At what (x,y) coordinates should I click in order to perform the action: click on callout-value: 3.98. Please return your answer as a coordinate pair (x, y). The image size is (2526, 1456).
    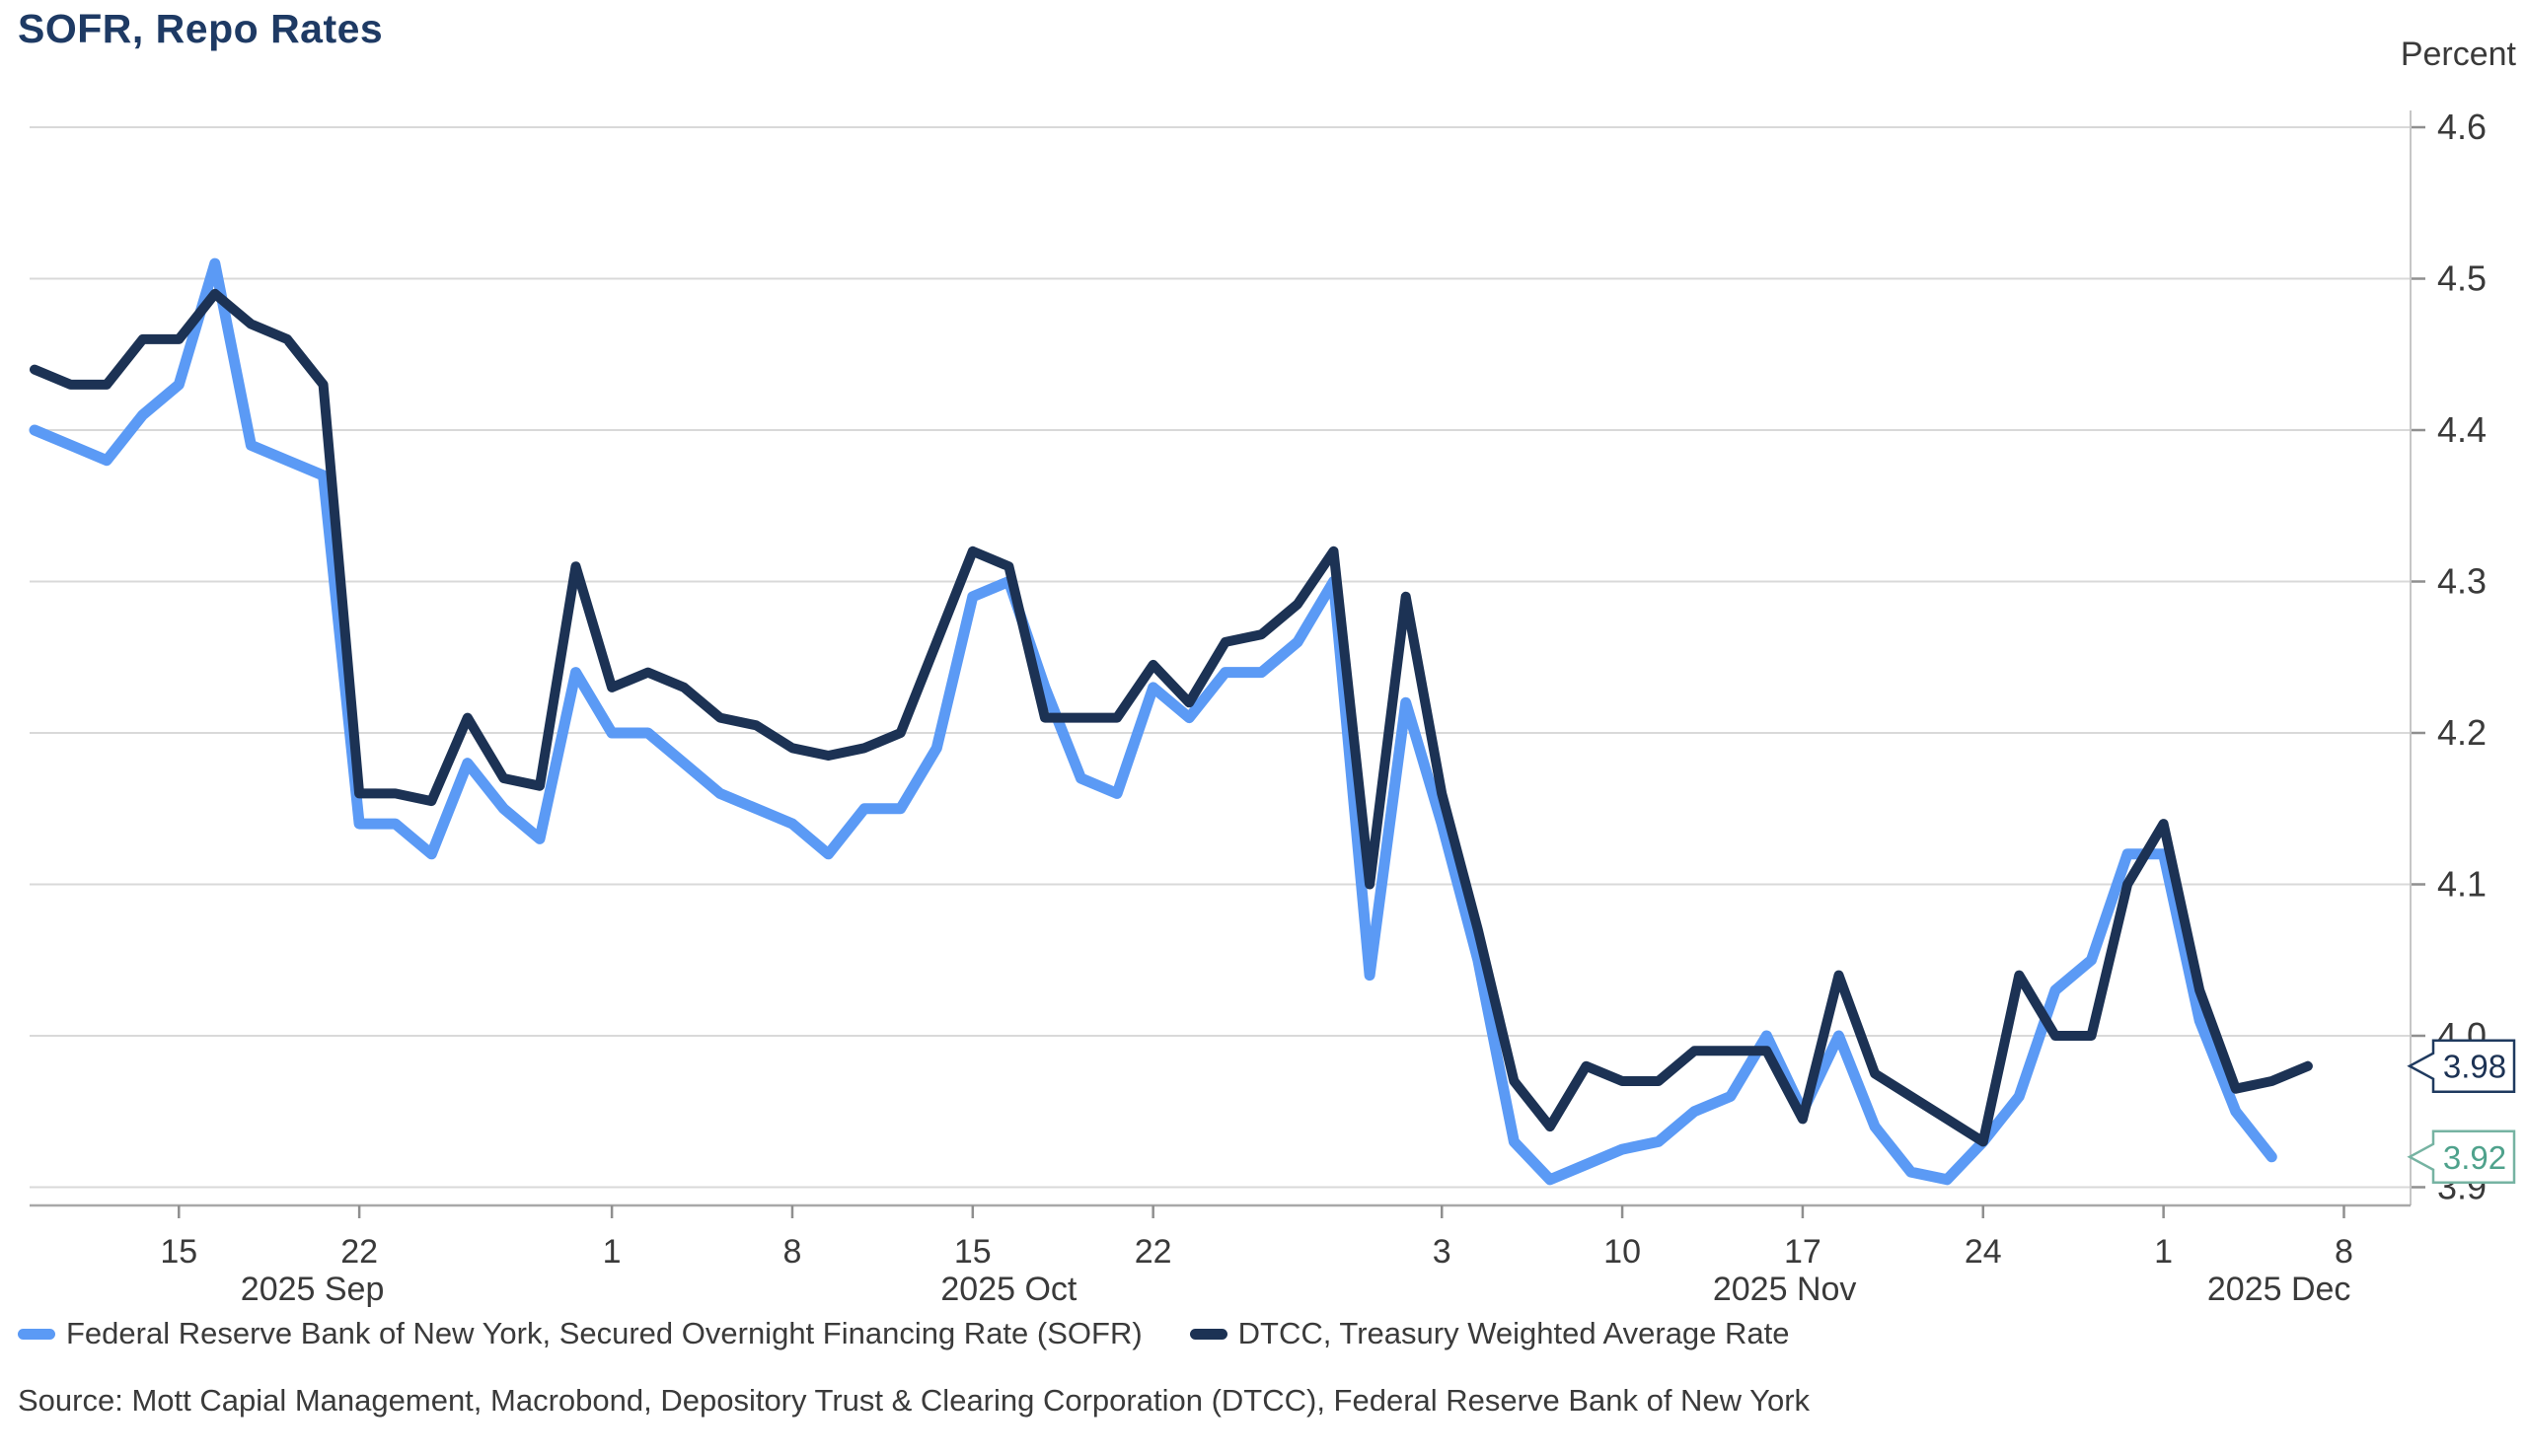
    Looking at the image, I should click on (2474, 1067).